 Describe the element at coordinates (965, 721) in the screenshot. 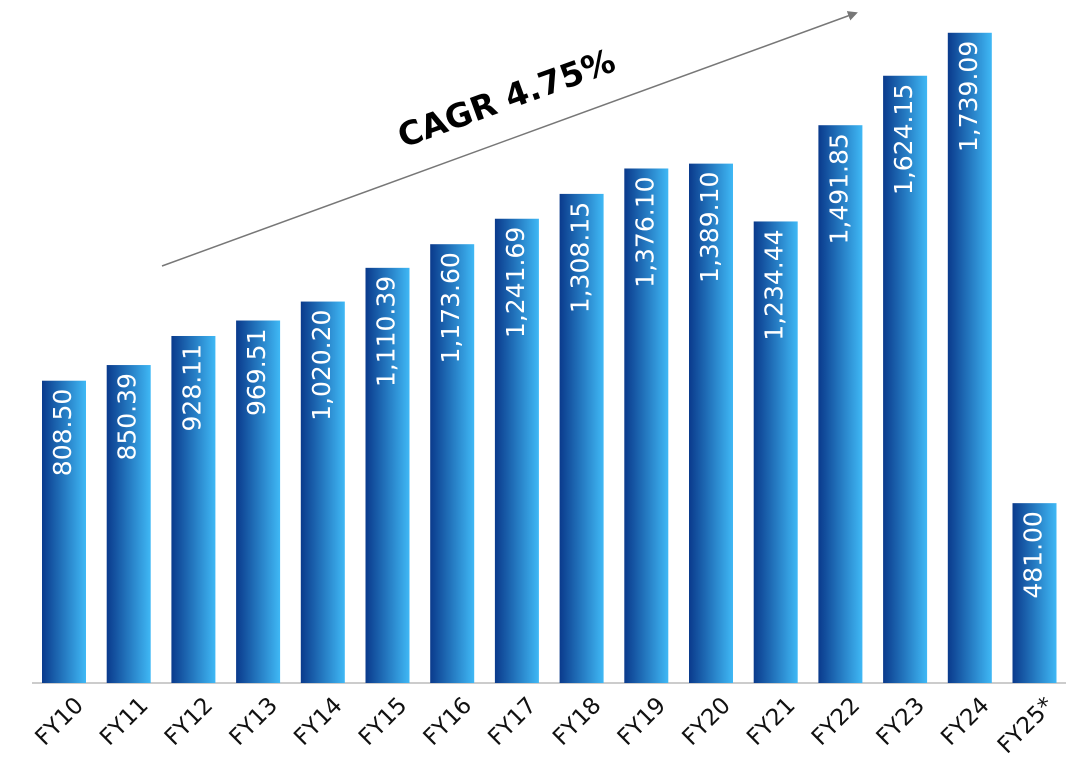

I see `x-tick-label: FY24` at that location.